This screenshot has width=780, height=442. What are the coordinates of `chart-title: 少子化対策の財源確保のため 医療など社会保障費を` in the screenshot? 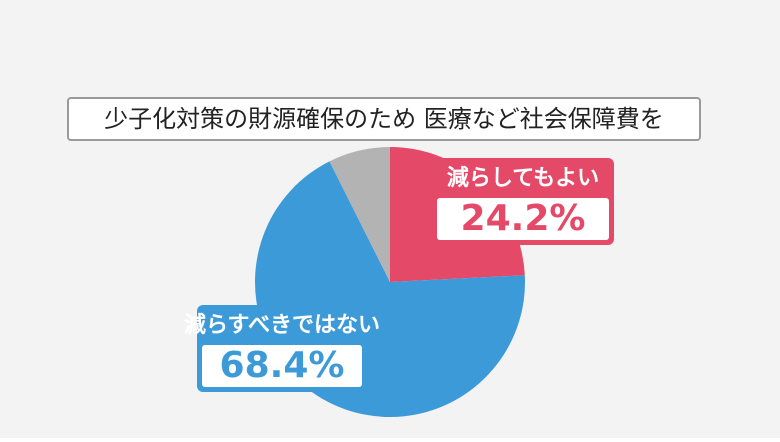 It's located at (384, 119).